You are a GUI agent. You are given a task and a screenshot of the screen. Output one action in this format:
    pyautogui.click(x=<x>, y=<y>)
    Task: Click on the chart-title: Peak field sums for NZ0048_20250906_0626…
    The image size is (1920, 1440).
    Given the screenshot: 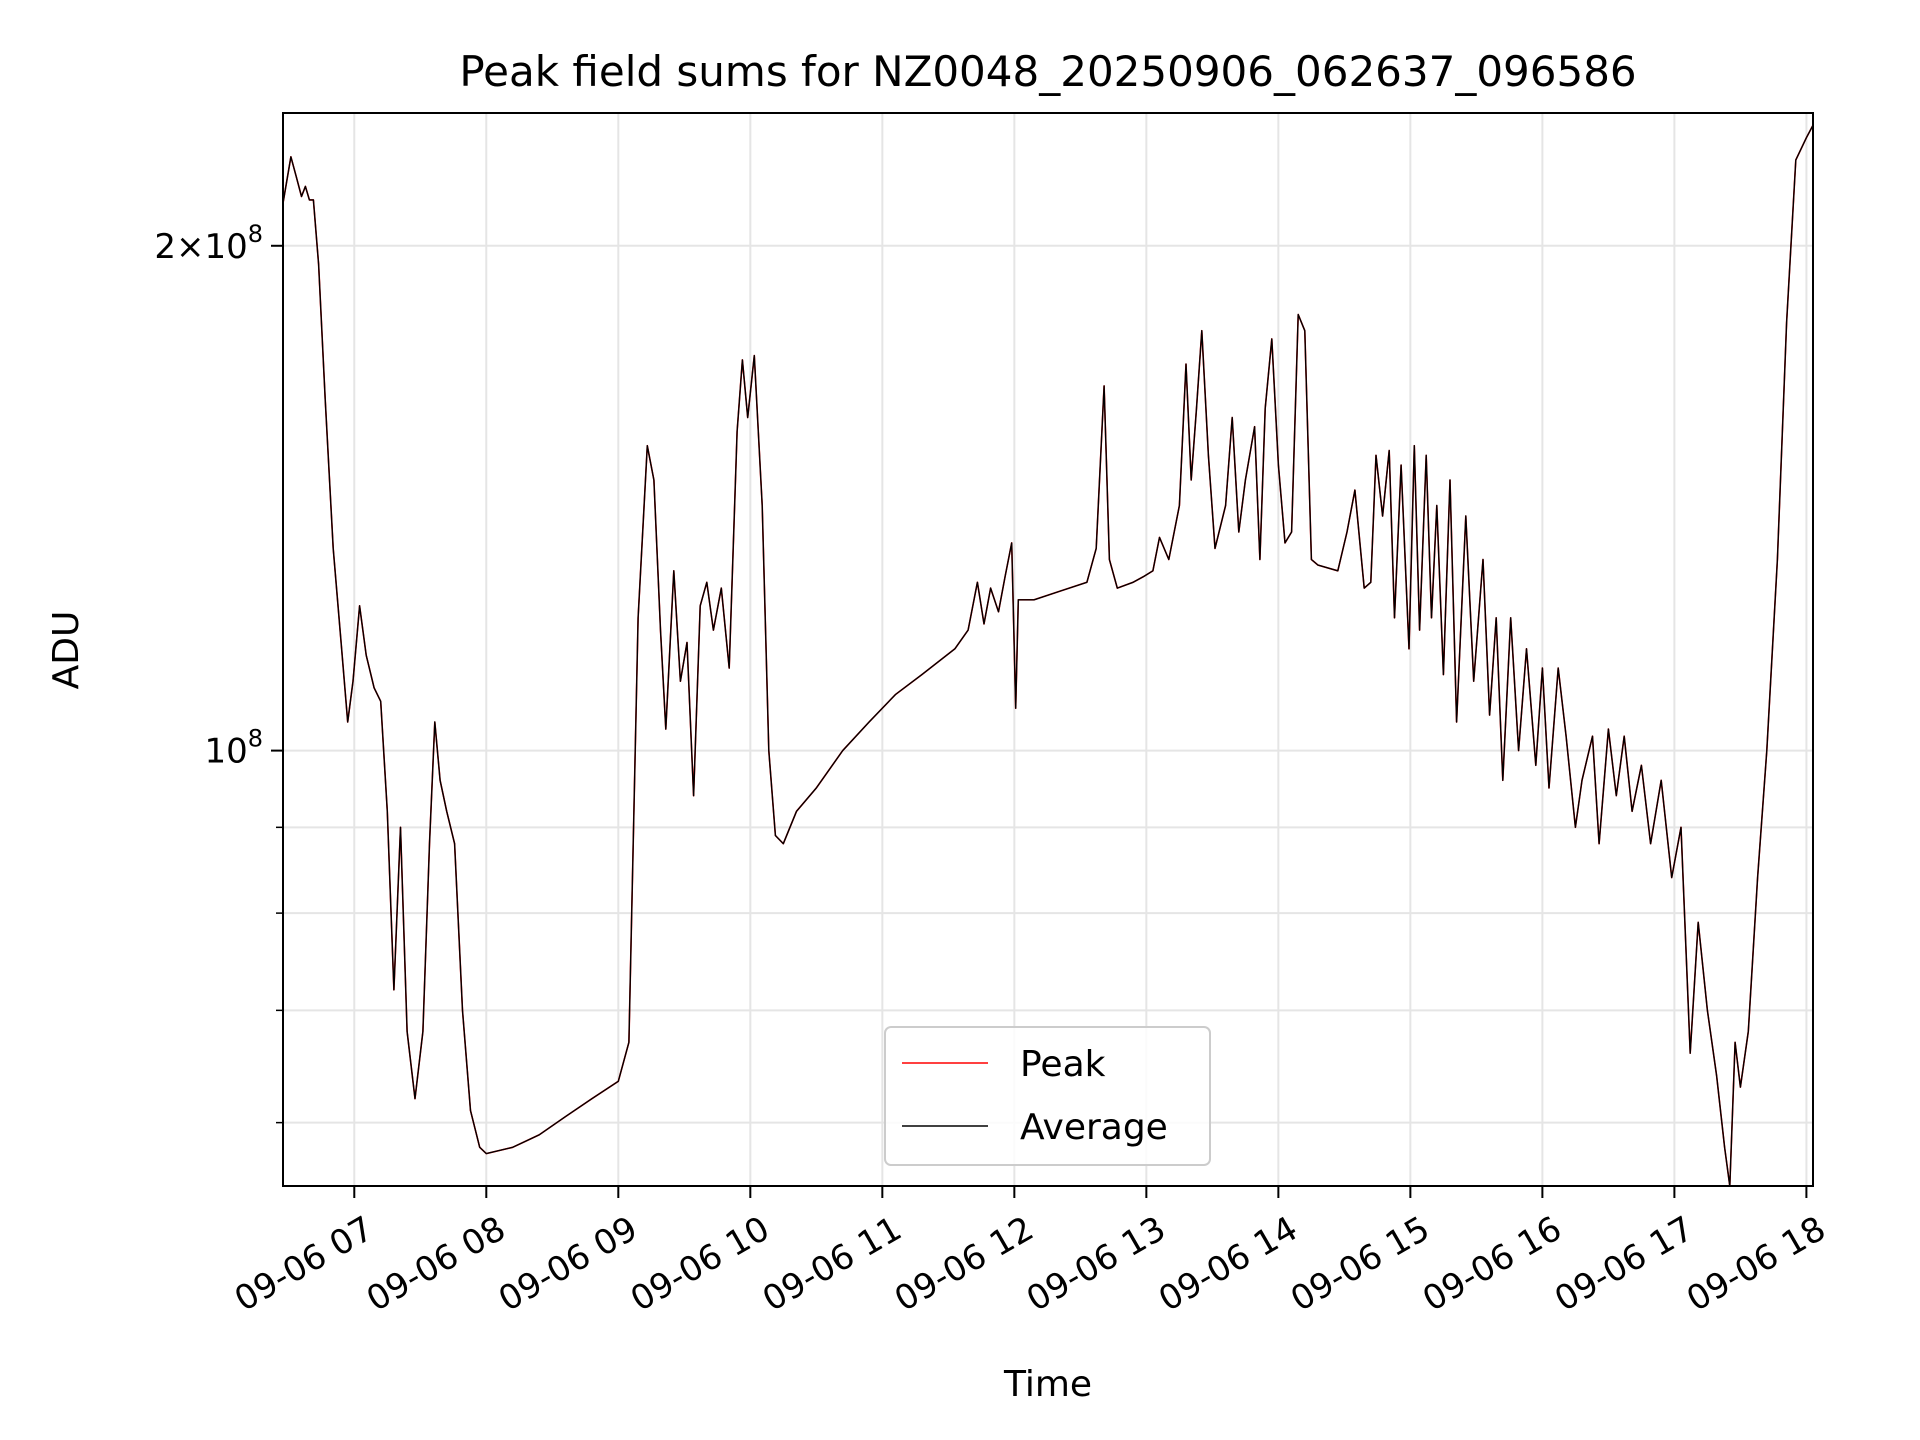 What is the action you would take?
    pyautogui.click(x=1047, y=71)
    